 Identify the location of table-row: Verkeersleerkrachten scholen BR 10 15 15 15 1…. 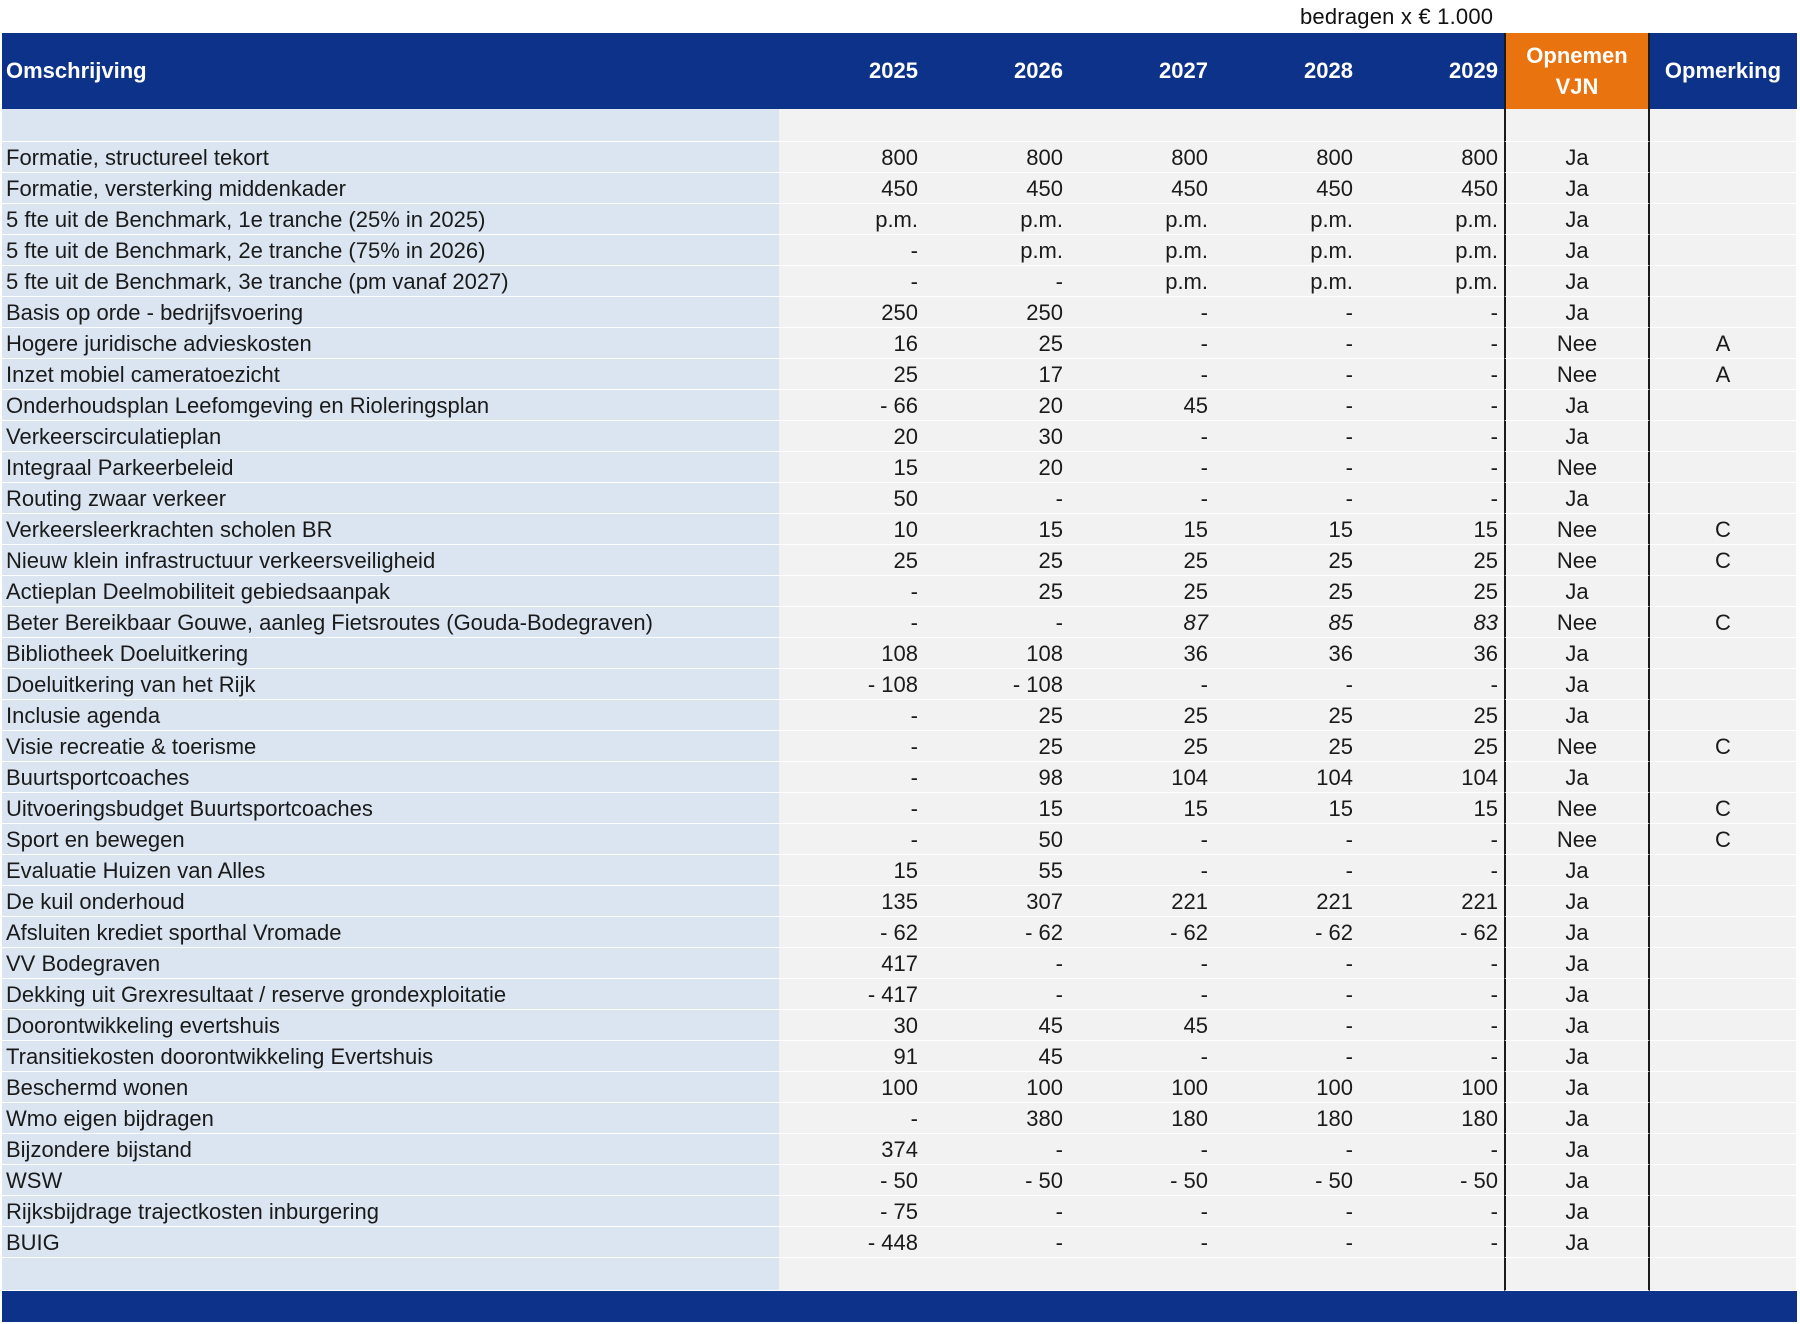
(899, 529).